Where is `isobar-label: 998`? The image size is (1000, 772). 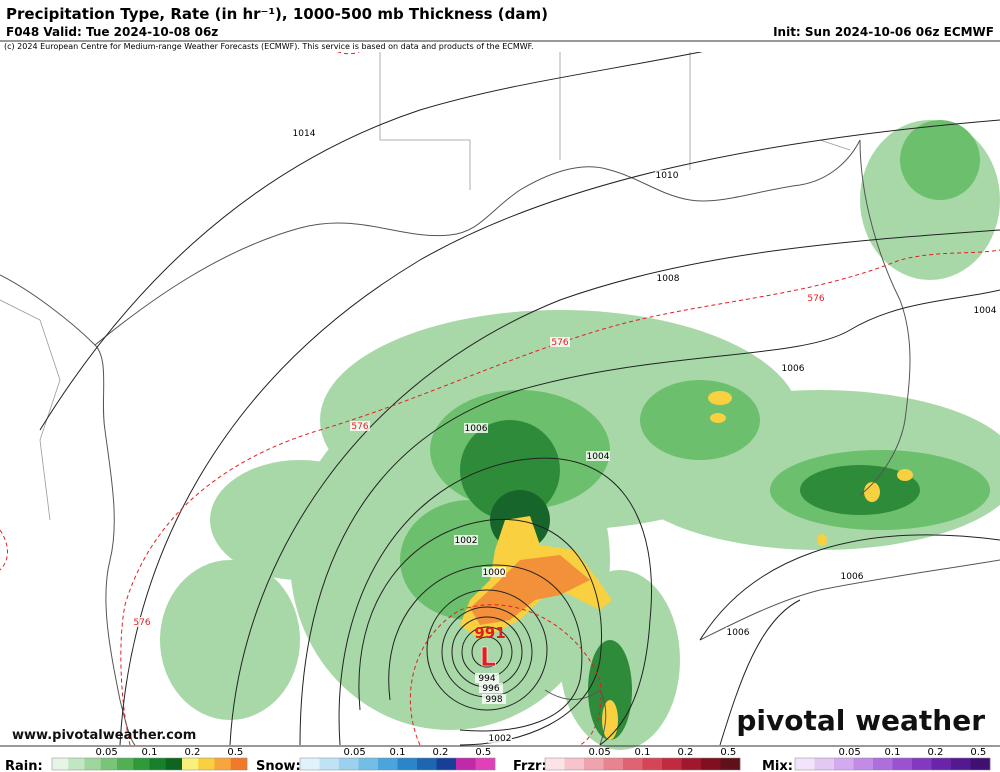 isobar-label: 998 is located at coordinates (493, 700).